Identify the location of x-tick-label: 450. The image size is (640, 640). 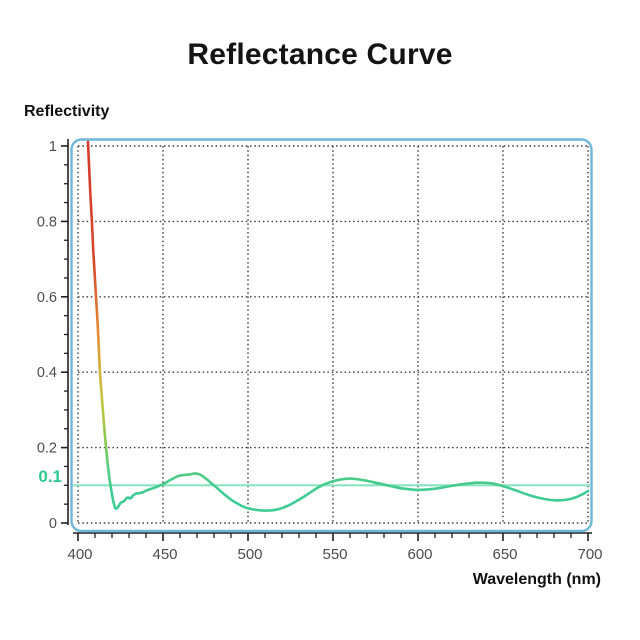
(164, 554).